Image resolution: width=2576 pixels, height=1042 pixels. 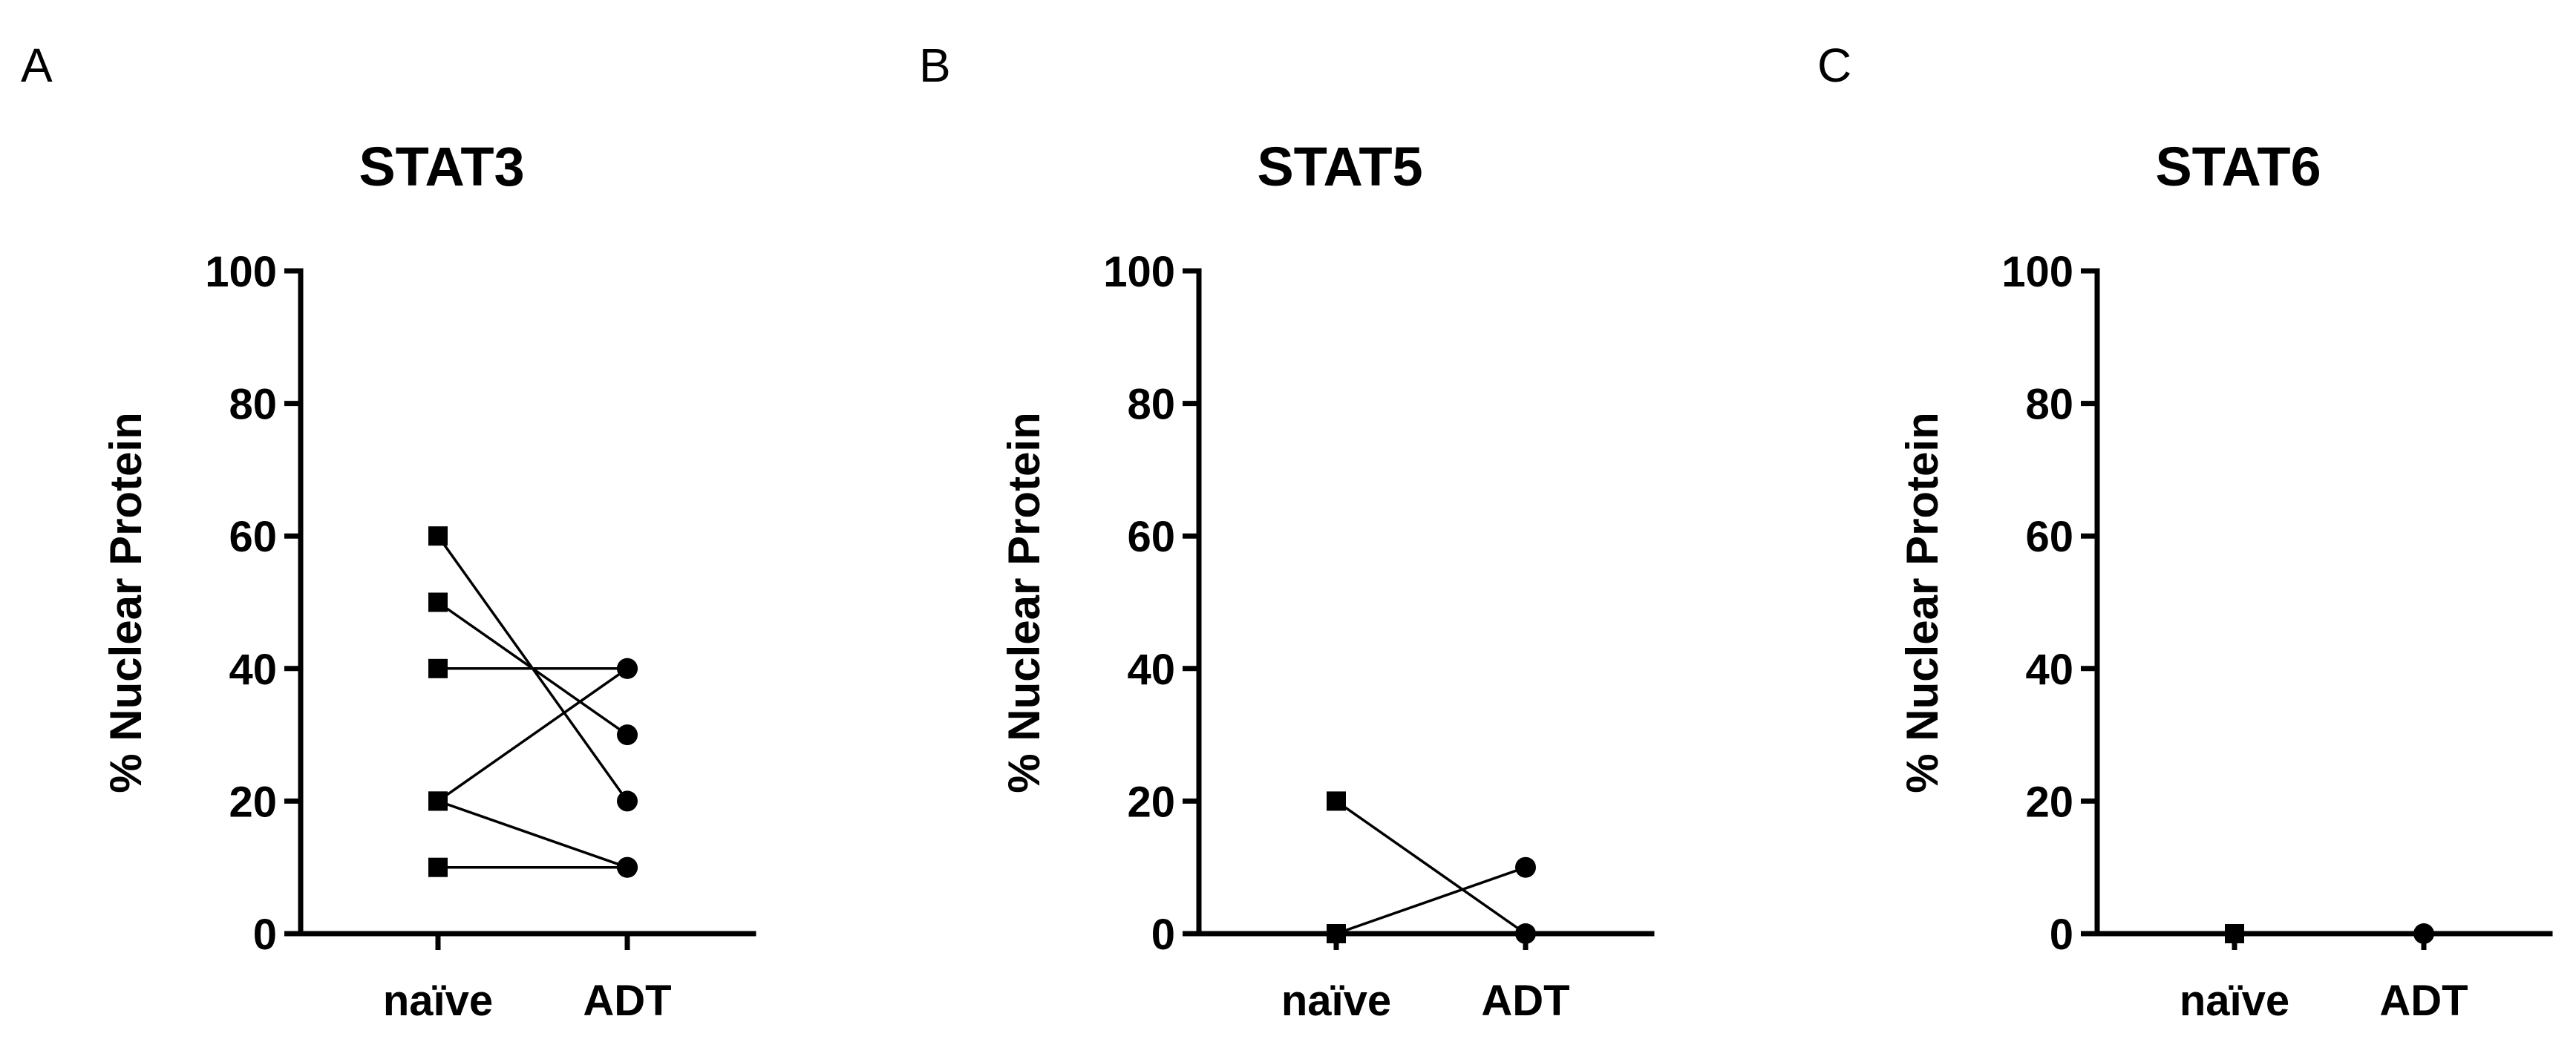 I want to click on panel-letter: C, so click(x=1834, y=66).